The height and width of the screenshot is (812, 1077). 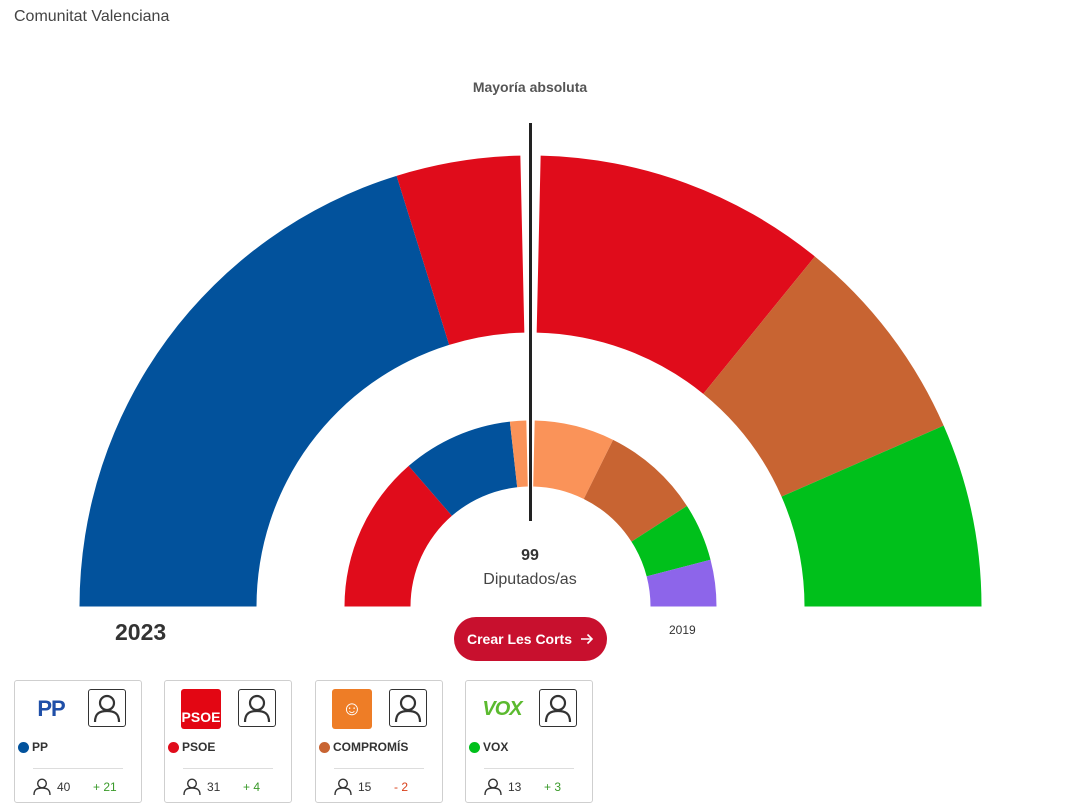 I want to click on party-stats: 31 + 4, so click(x=221, y=786).